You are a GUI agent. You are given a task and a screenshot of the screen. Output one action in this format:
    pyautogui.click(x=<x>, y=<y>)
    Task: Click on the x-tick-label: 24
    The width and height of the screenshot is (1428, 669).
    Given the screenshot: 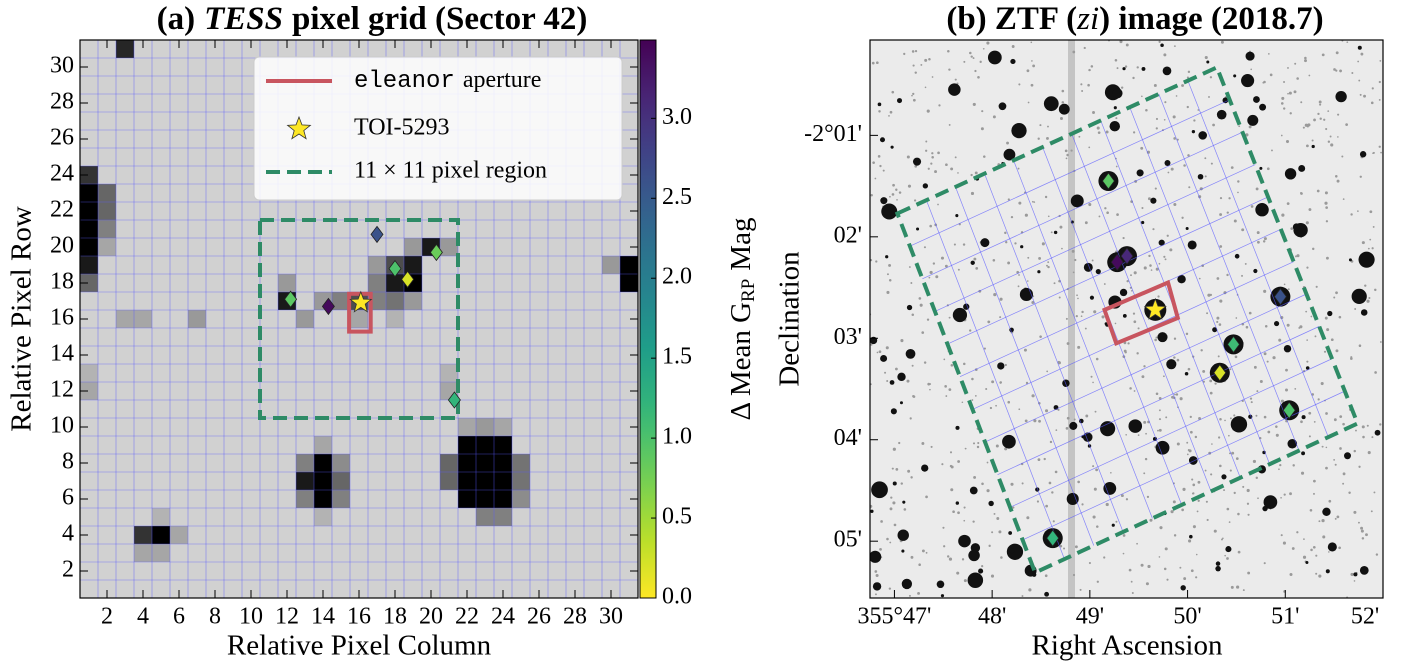 What is the action you would take?
    pyautogui.click(x=503, y=617)
    